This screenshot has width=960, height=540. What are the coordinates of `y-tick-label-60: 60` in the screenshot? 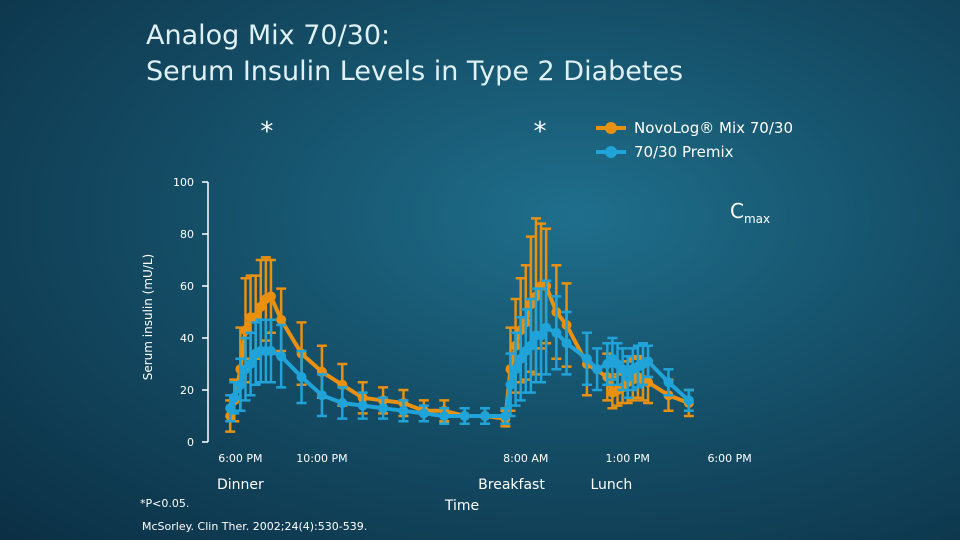 It's located at (187, 286).